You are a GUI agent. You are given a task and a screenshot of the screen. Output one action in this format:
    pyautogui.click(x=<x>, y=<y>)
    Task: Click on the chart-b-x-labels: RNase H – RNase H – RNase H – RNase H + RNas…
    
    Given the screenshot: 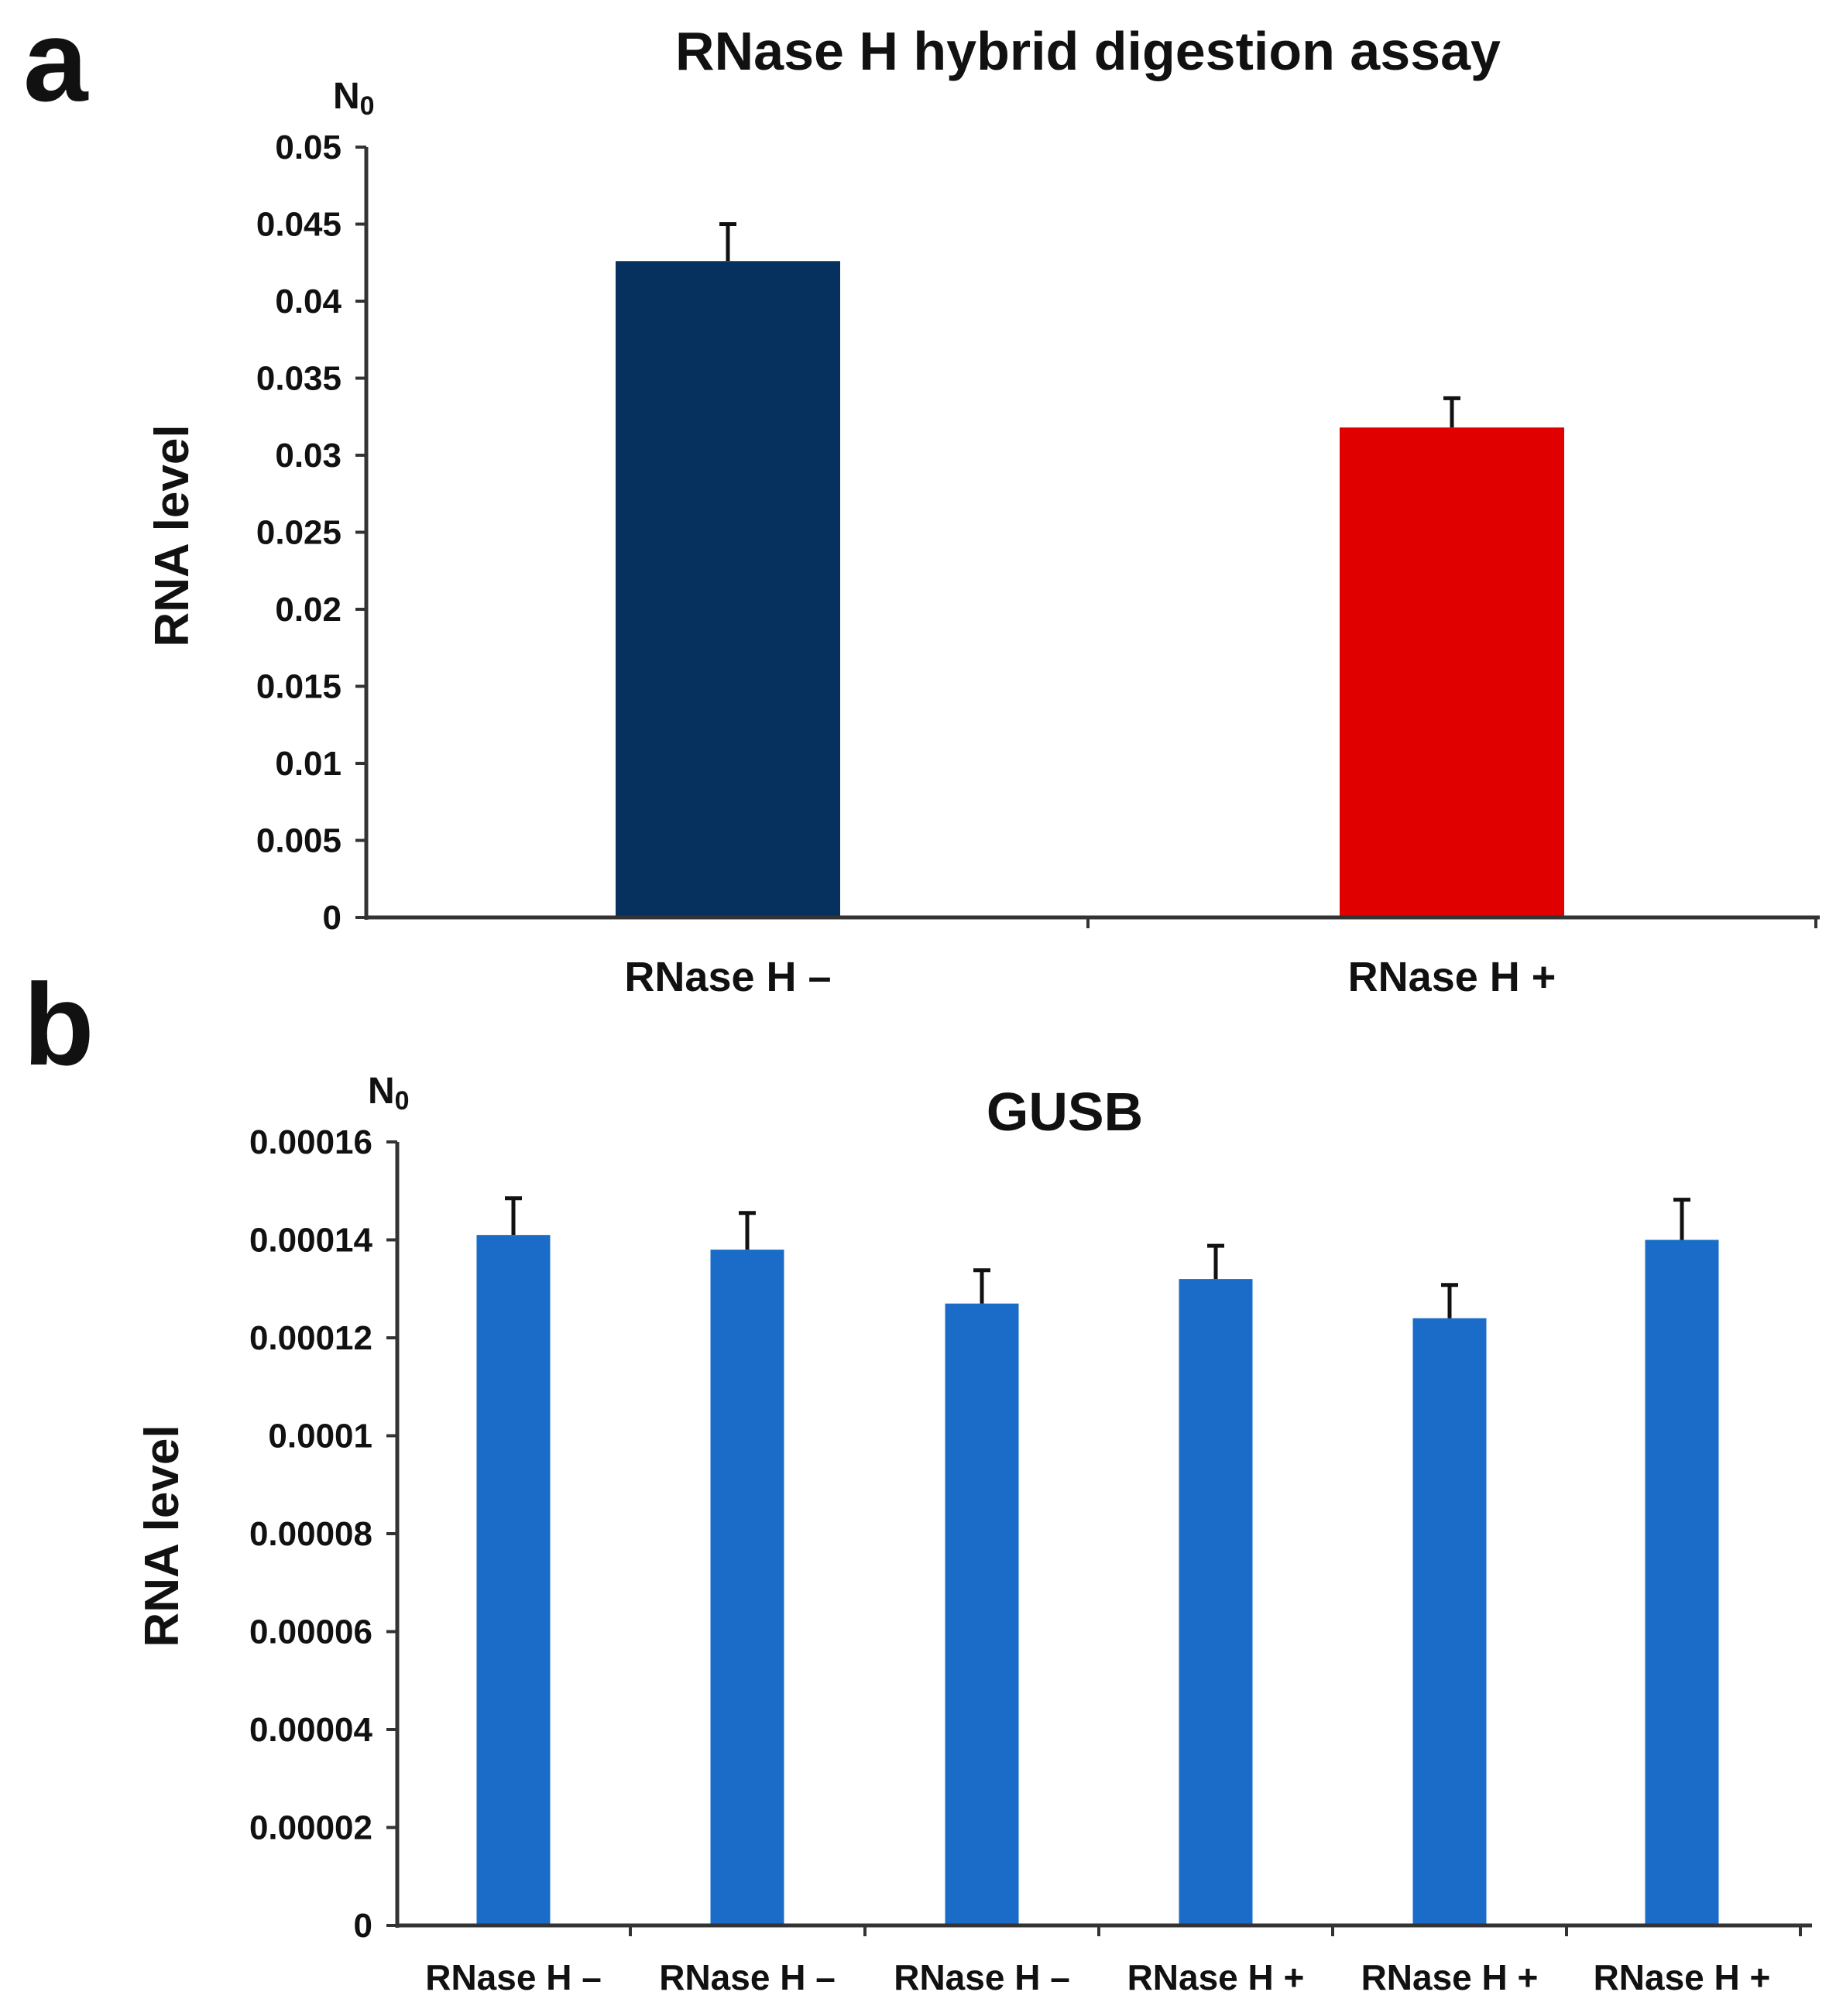 What is the action you would take?
    pyautogui.click(x=1097, y=1977)
    